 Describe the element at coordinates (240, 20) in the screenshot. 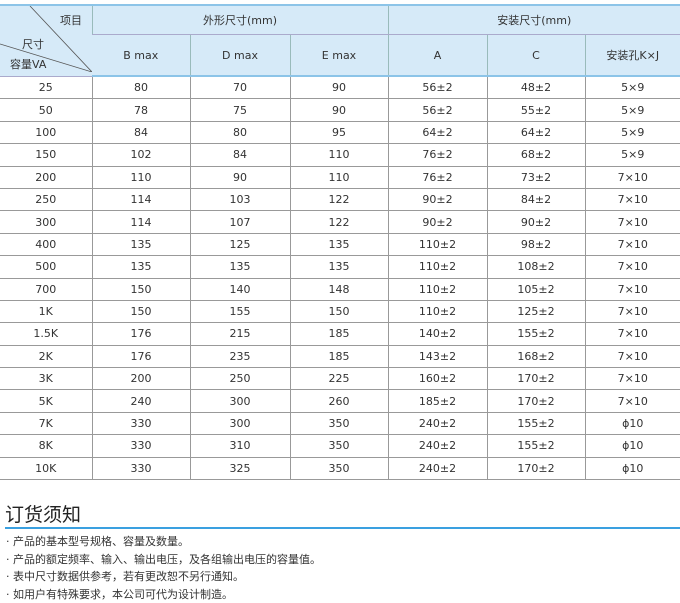

I see `group-outline: 外形尺寸(mm)` at that location.